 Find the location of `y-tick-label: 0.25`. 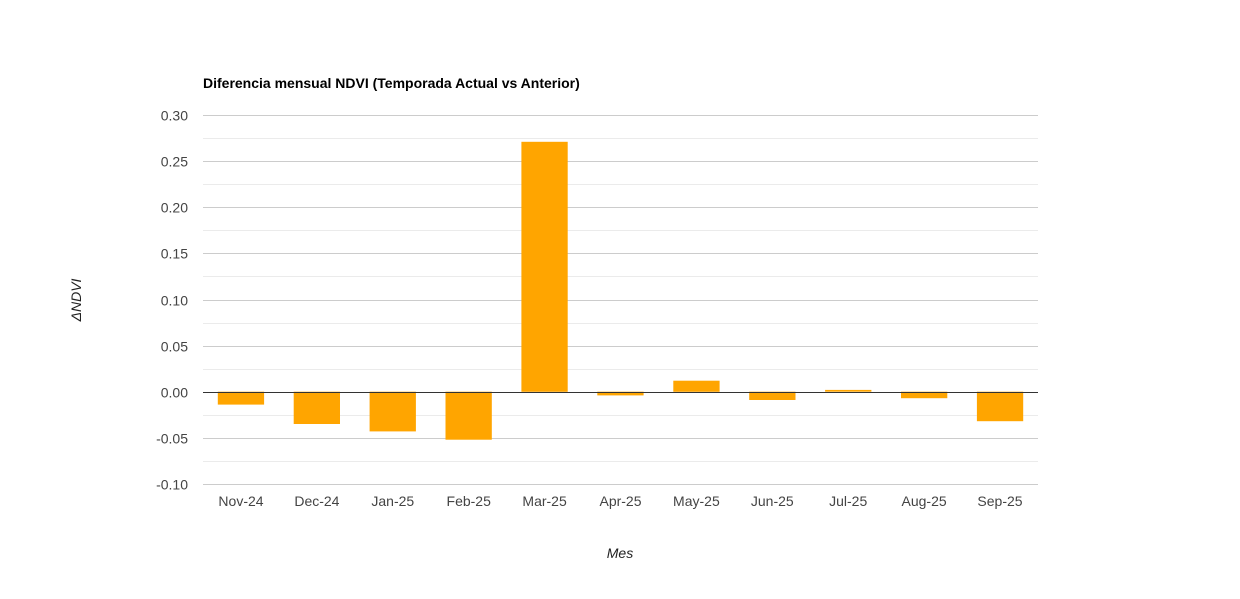

y-tick-label: 0.25 is located at coordinates (174, 162).